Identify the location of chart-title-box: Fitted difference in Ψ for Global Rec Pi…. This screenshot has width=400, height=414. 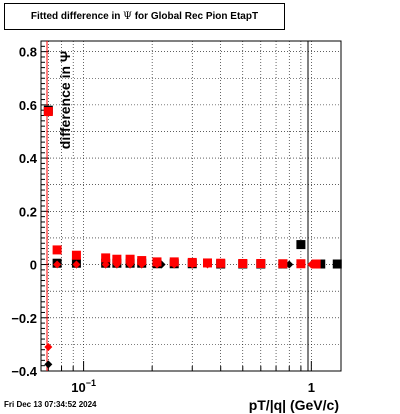
(144, 16).